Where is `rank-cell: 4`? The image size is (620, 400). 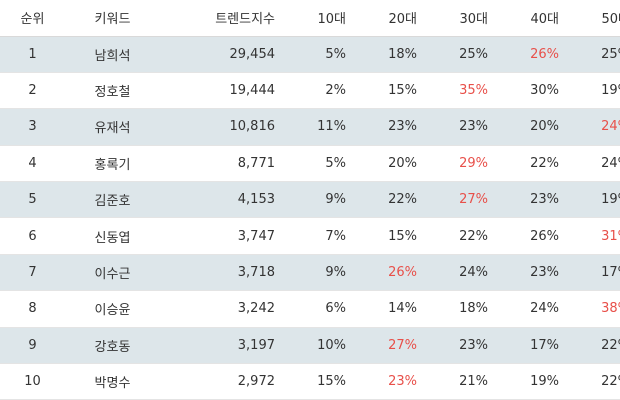 rank-cell: 4 is located at coordinates (32, 164).